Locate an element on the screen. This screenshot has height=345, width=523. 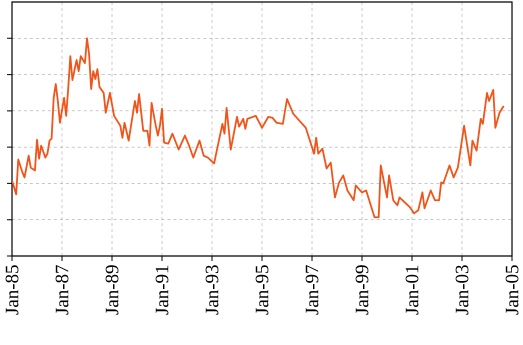
x-tick-label: Jan-99 is located at coordinates (362, 290).